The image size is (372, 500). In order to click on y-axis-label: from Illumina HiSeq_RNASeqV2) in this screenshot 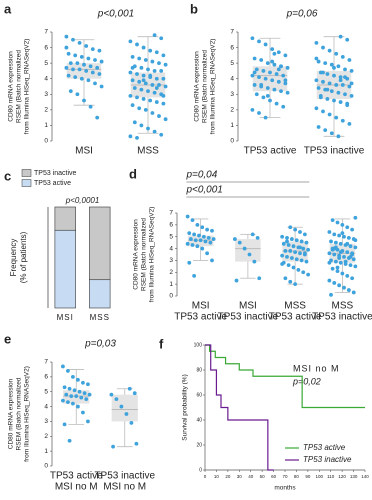, I will do `click(152, 255)`.